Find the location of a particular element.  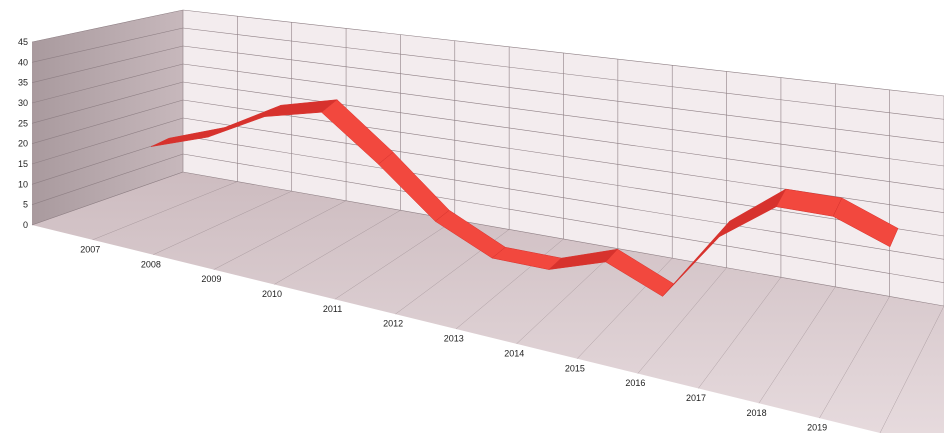

y-tick-label: 45 is located at coordinates (23, 42).